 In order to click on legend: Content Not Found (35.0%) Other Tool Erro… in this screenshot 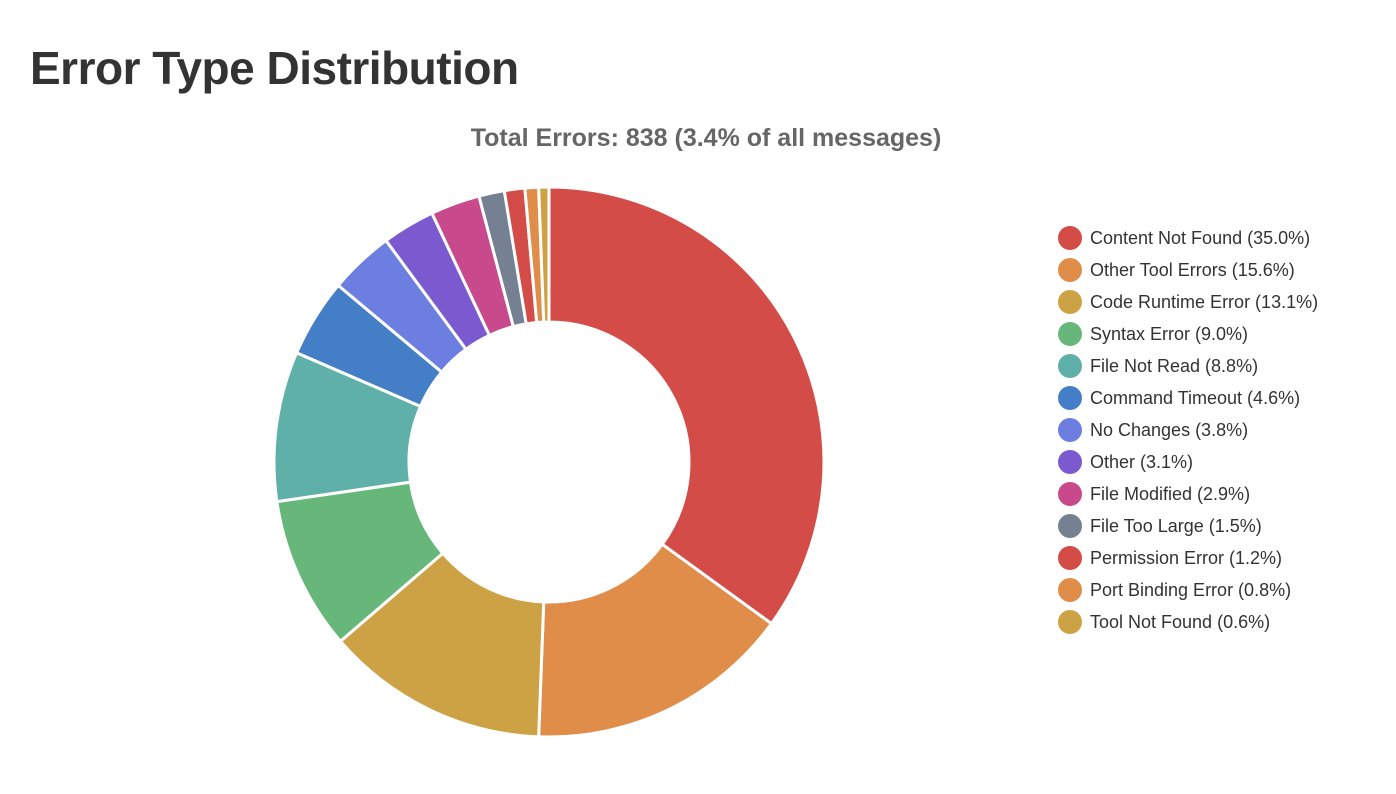, I will do `click(1188, 430)`.